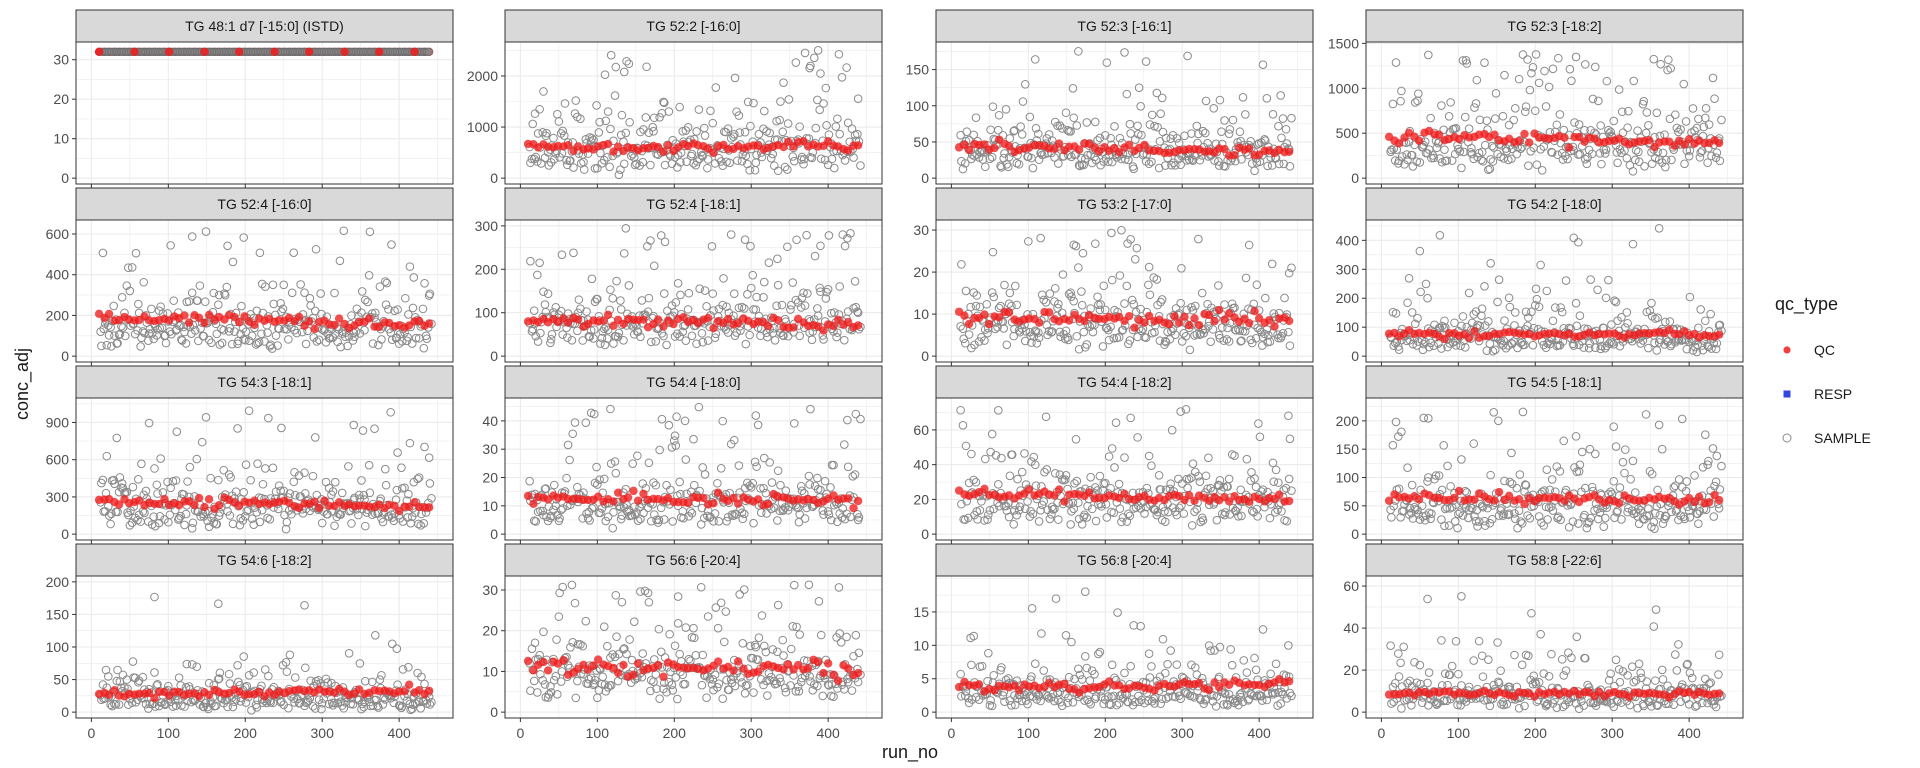 This screenshot has height=768, width=1920. I want to click on y-tick-label: 40, so click(490, 421).